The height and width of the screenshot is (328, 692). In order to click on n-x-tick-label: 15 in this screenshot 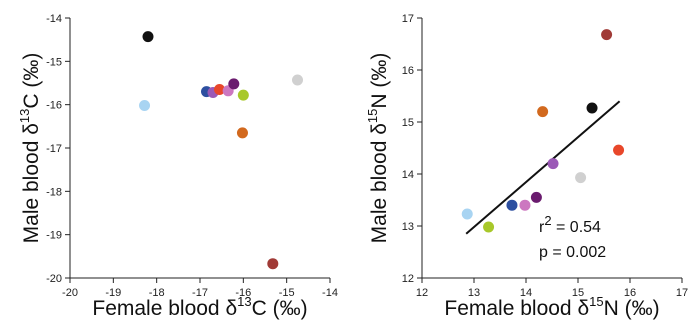, I will do `click(578, 293)`.